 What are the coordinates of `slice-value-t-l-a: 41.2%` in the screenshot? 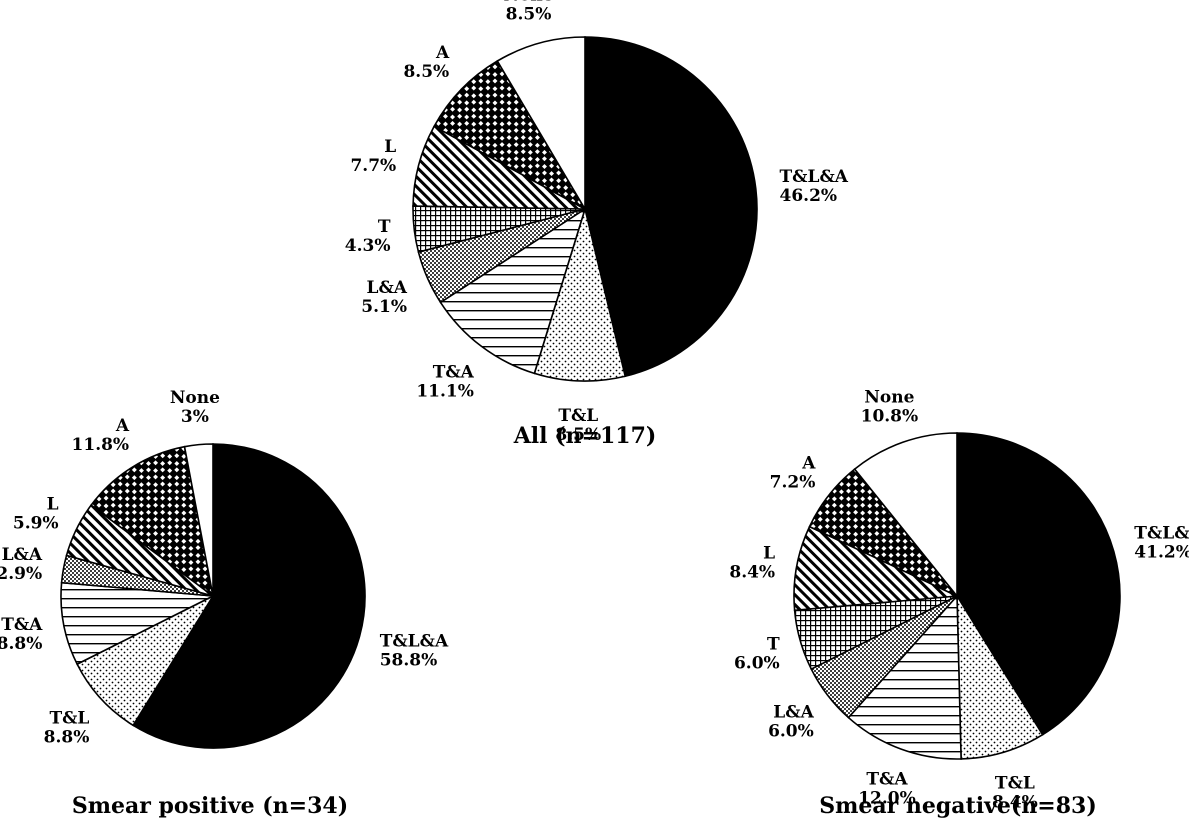 It's located at (1161, 553).